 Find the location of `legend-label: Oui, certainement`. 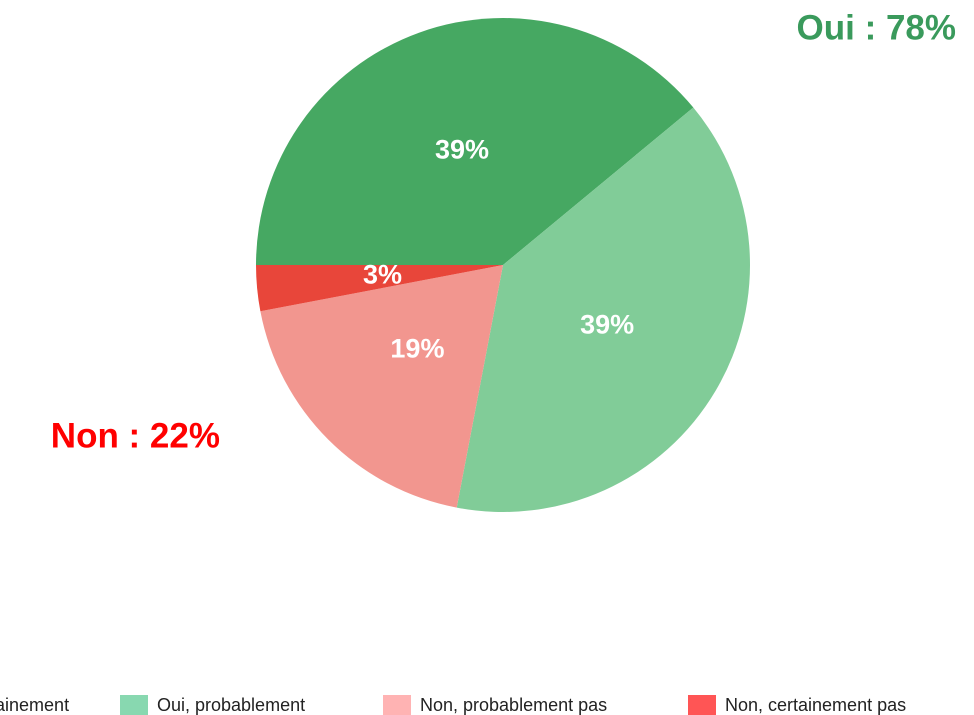

legend-label: Oui, certainement is located at coordinates (34, 705).